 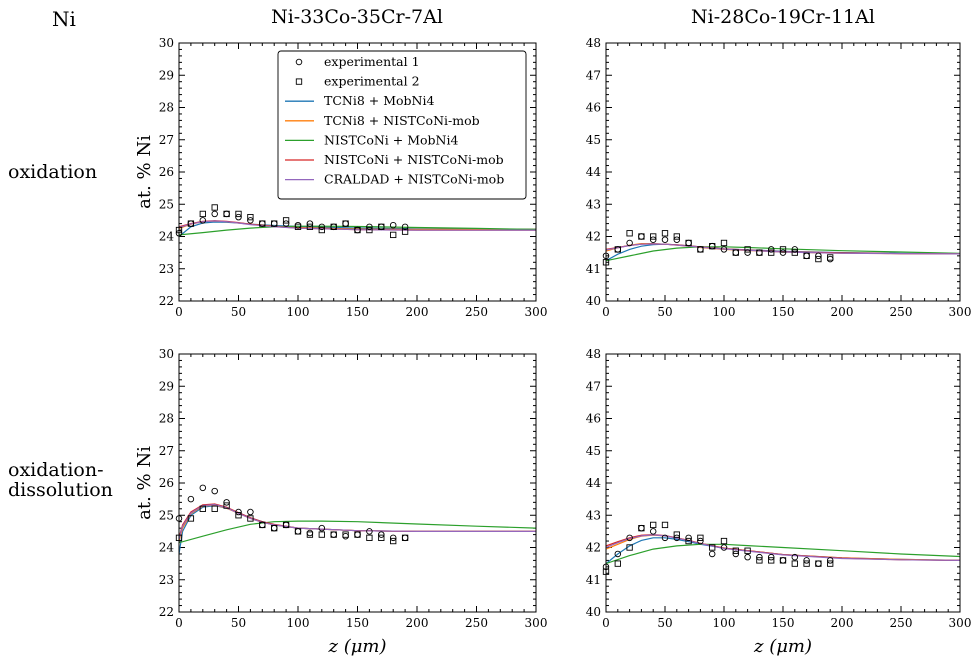 What do you see at coordinates (179, 623) in the screenshot?
I see `x-tick-label: 0` at bounding box center [179, 623].